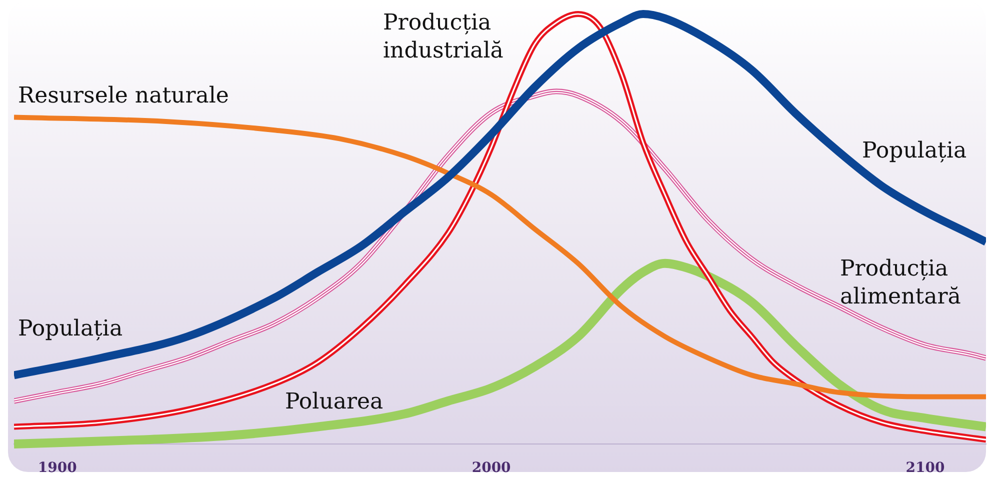  Describe the element at coordinates (492, 468) in the screenshot. I see `x-tick-label: 2000` at that location.